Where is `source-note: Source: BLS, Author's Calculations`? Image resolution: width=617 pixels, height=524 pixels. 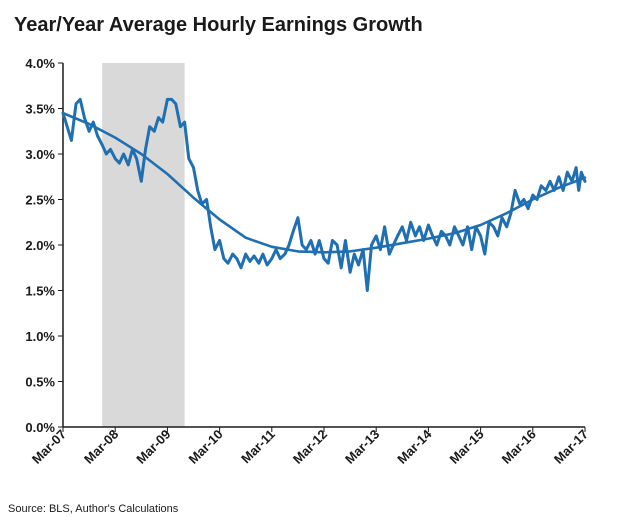 source-note: Source: BLS, Author's Calculations is located at coordinates (93, 509).